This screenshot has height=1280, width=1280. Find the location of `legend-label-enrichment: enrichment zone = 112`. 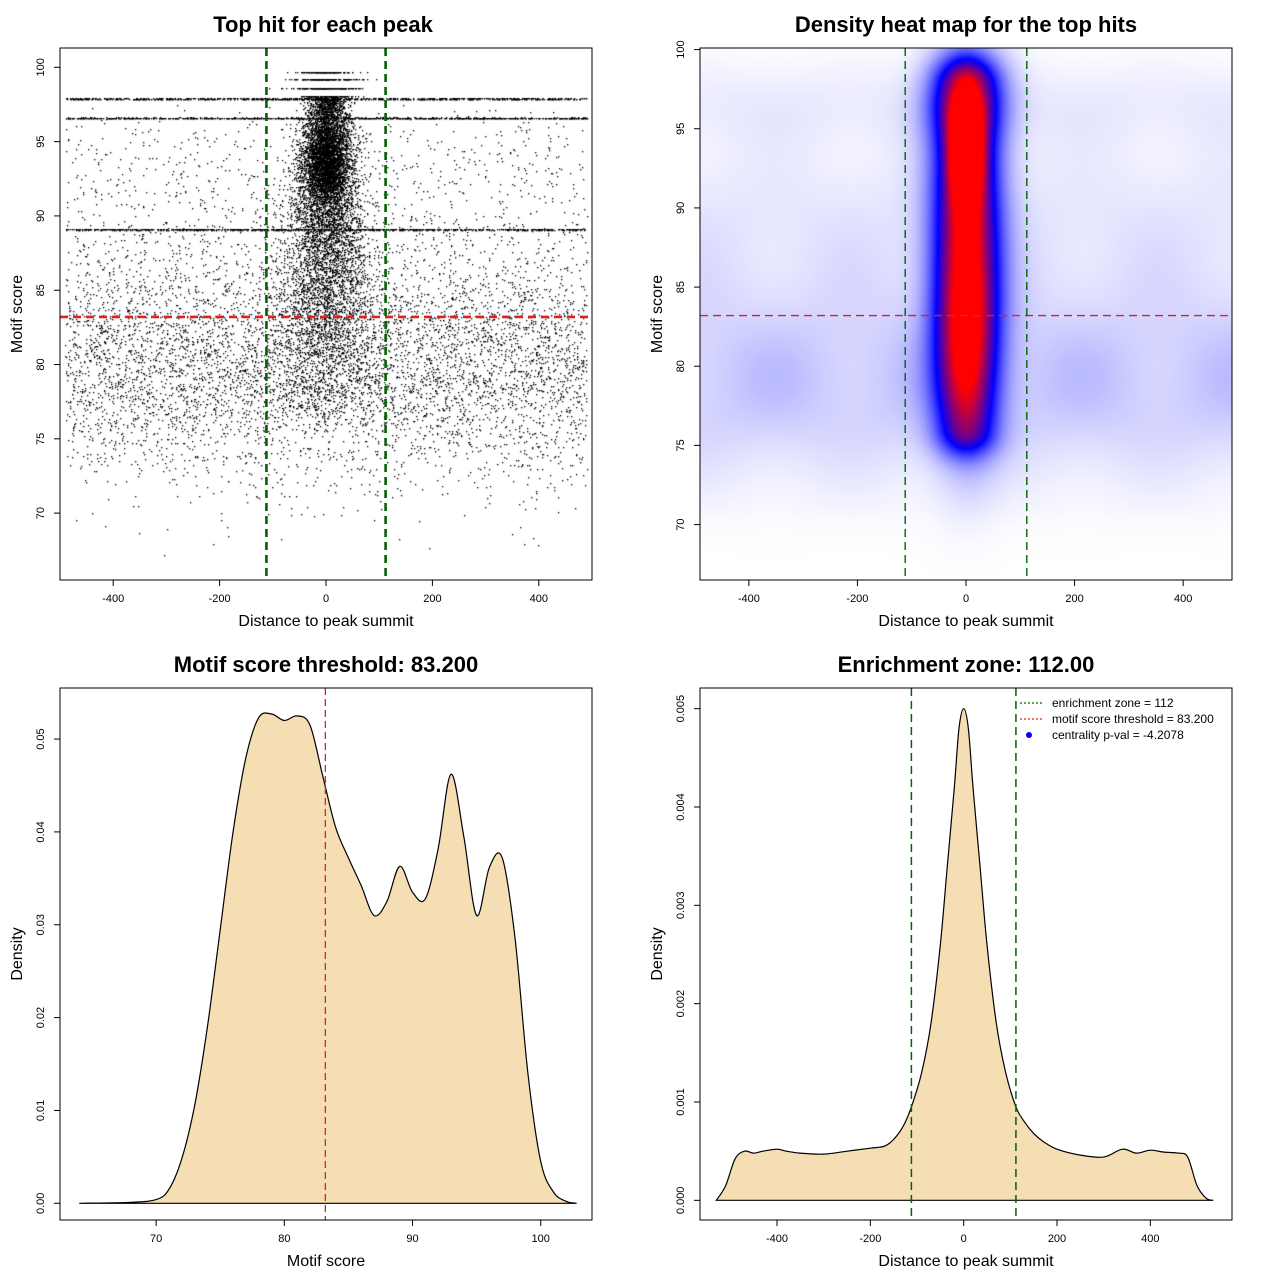

legend-label-enrichment: enrichment zone = 112 is located at coordinates (1113, 703).